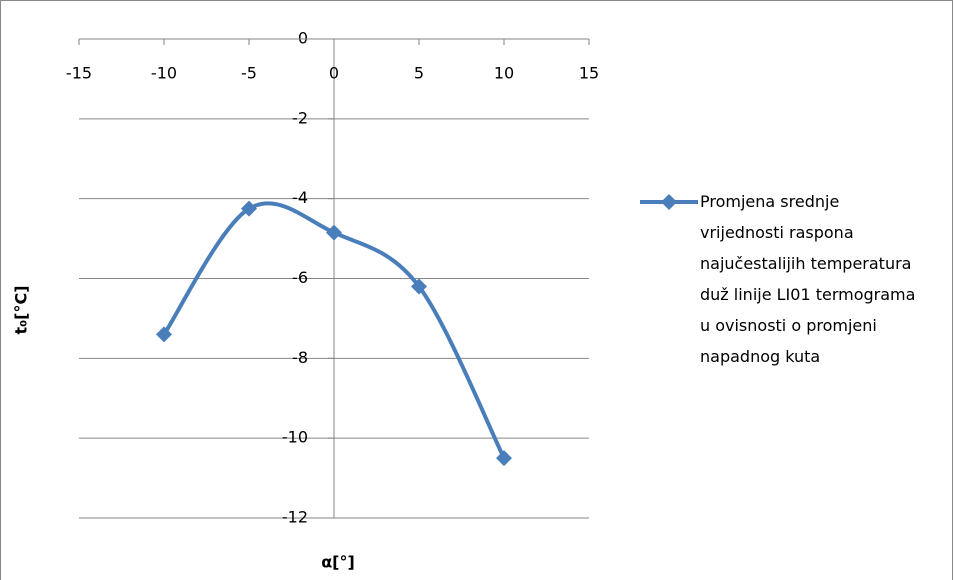 Image resolution: width=954 pixels, height=580 pixels. Describe the element at coordinates (21, 309) in the screenshot. I see `y-axis-title: t₀[°C]` at that location.